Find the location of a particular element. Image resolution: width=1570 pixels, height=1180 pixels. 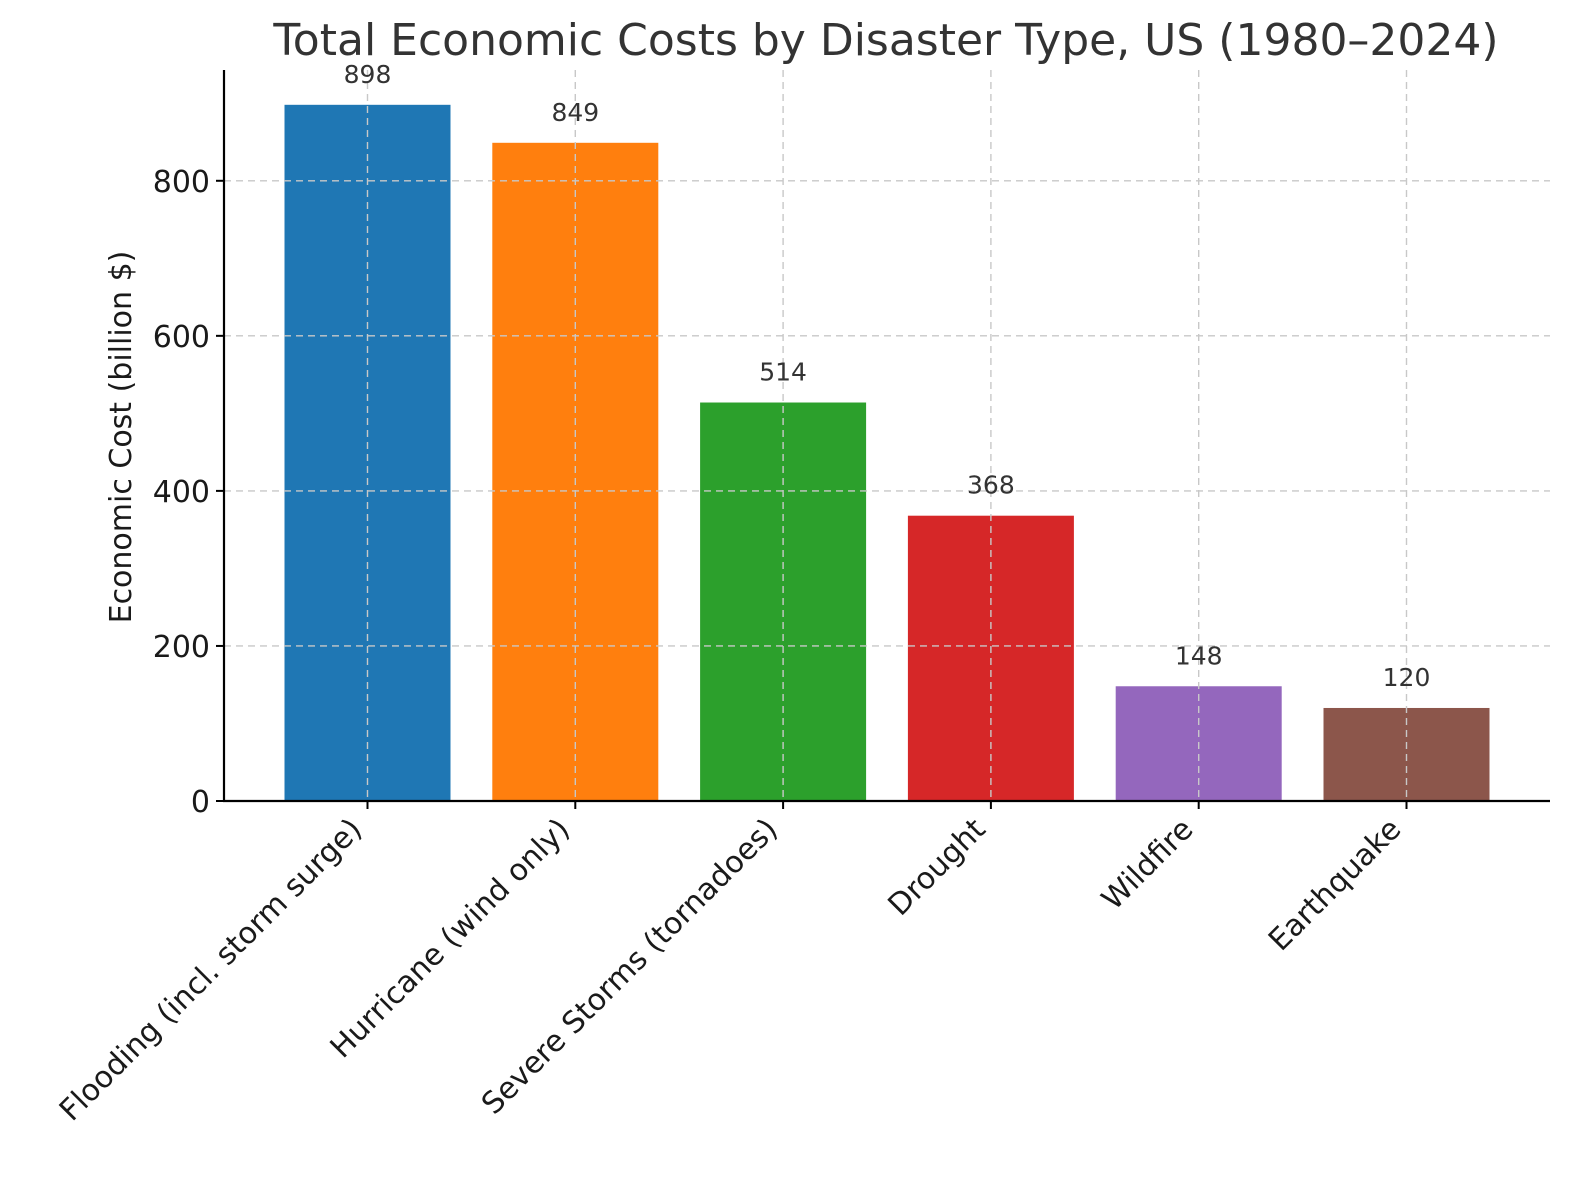

y-tick-label-0: 0 is located at coordinates (200, 802).